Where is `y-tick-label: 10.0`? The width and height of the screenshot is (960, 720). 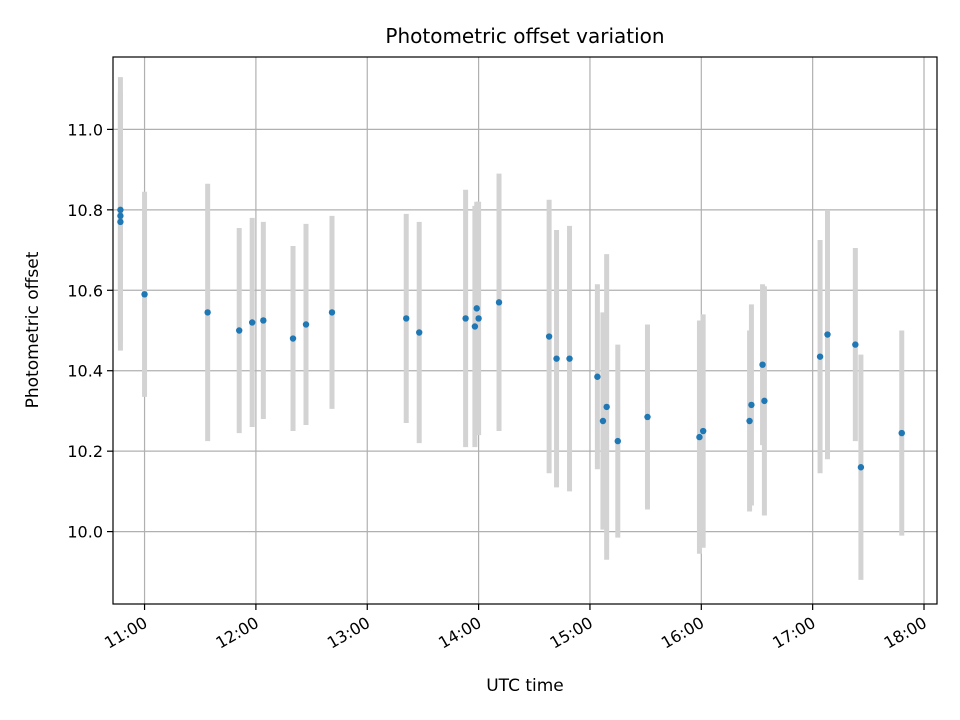 y-tick-label: 10.0 is located at coordinates (85, 532).